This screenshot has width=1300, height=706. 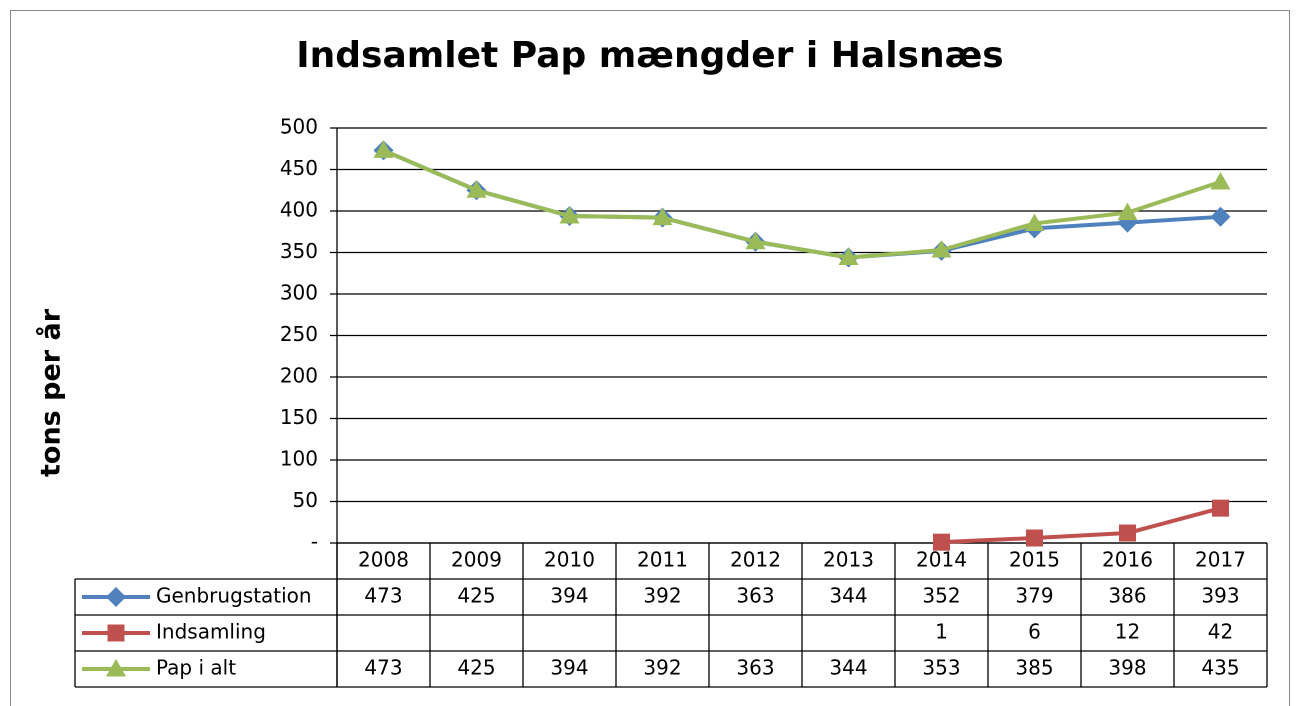 What do you see at coordinates (848, 560) in the screenshot?
I see `x-tick-label: 2013` at bounding box center [848, 560].